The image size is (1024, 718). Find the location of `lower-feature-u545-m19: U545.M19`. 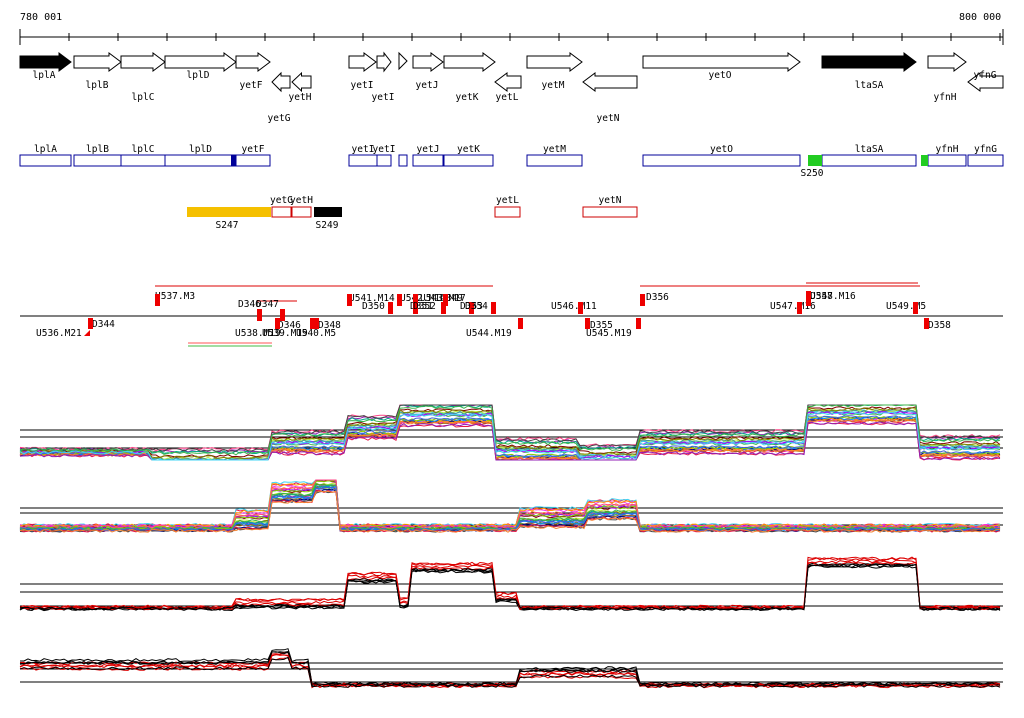

lower-feature-u545-m19: U545.M19 is located at coordinates (609, 333).